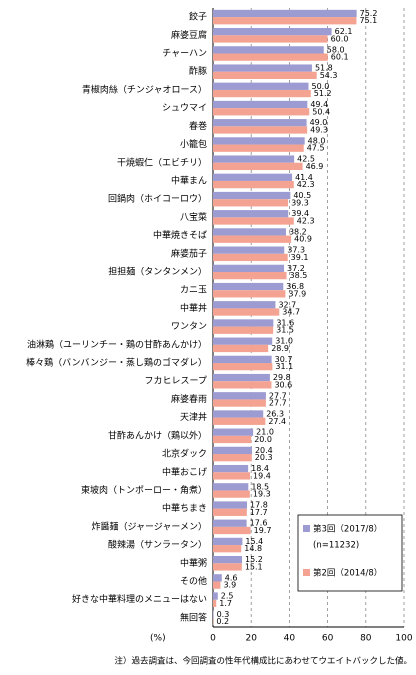 The width and height of the screenshot is (416, 675). Describe the element at coordinates (222, 621) in the screenshot. I see `value-label: 0.2` at that location.